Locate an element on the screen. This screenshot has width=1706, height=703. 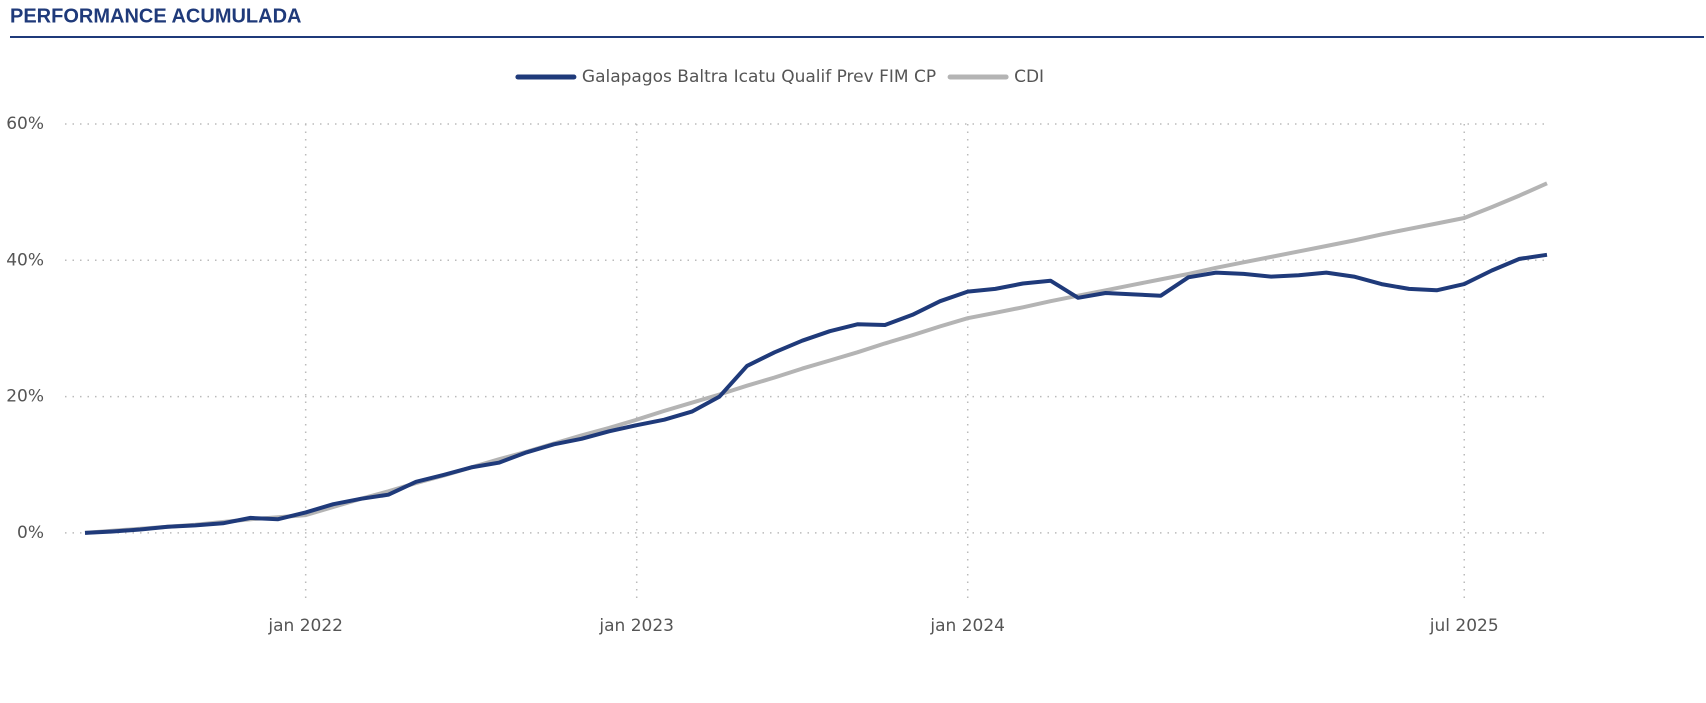
legend-label: CDI is located at coordinates (1029, 77).